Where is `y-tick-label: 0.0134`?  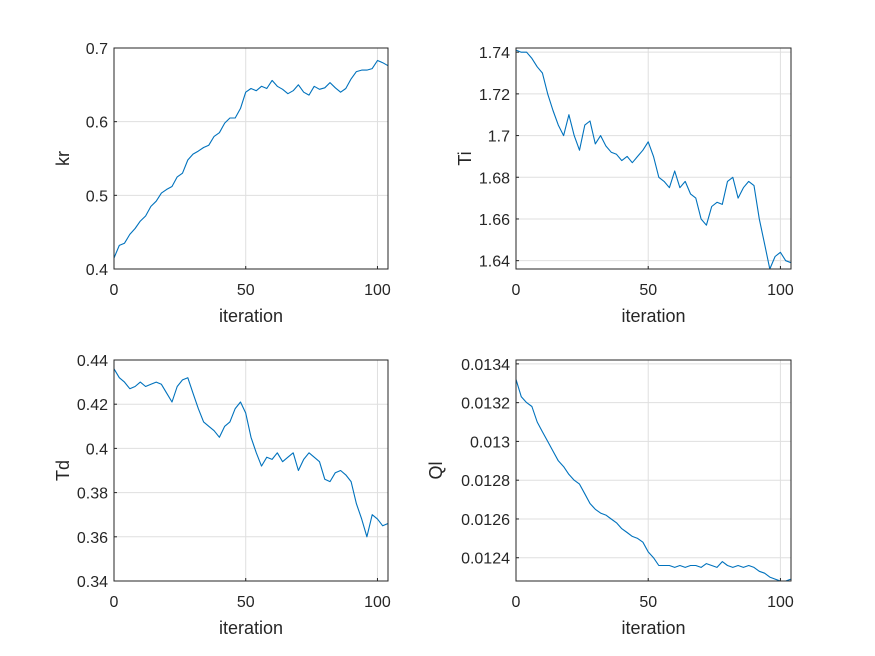
y-tick-label: 0.0134 is located at coordinates (485, 365).